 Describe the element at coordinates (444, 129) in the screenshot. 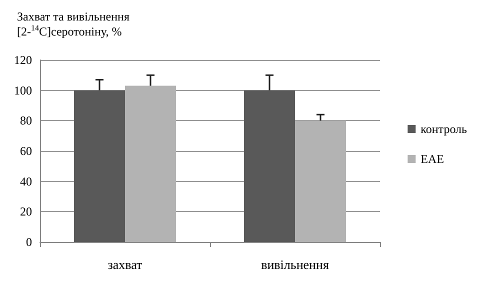

I see `legend-label: контроль` at that location.